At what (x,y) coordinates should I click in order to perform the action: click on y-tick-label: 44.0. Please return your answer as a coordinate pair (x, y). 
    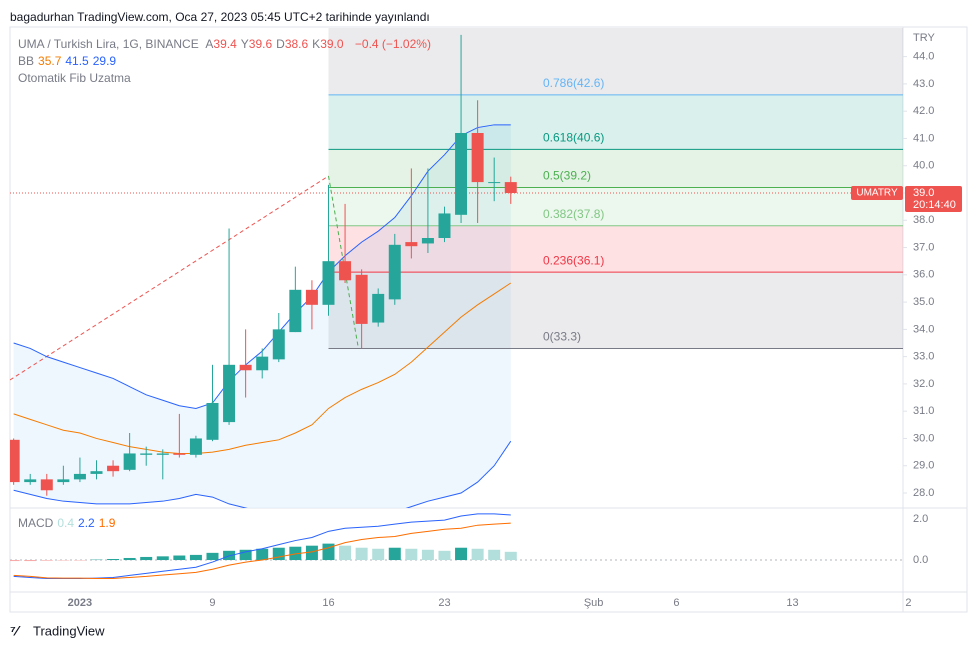
    Looking at the image, I should click on (923, 57).